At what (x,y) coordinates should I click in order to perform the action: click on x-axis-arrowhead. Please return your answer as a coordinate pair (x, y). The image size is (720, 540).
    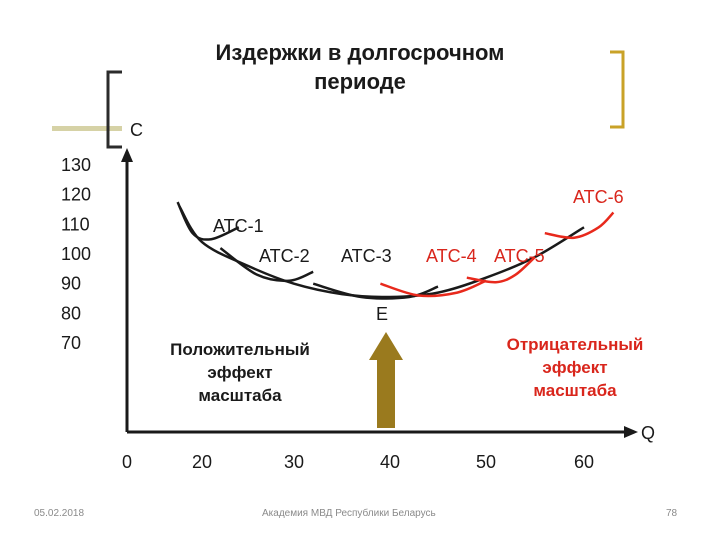
    Looking at the image, I should click on (631, 432).